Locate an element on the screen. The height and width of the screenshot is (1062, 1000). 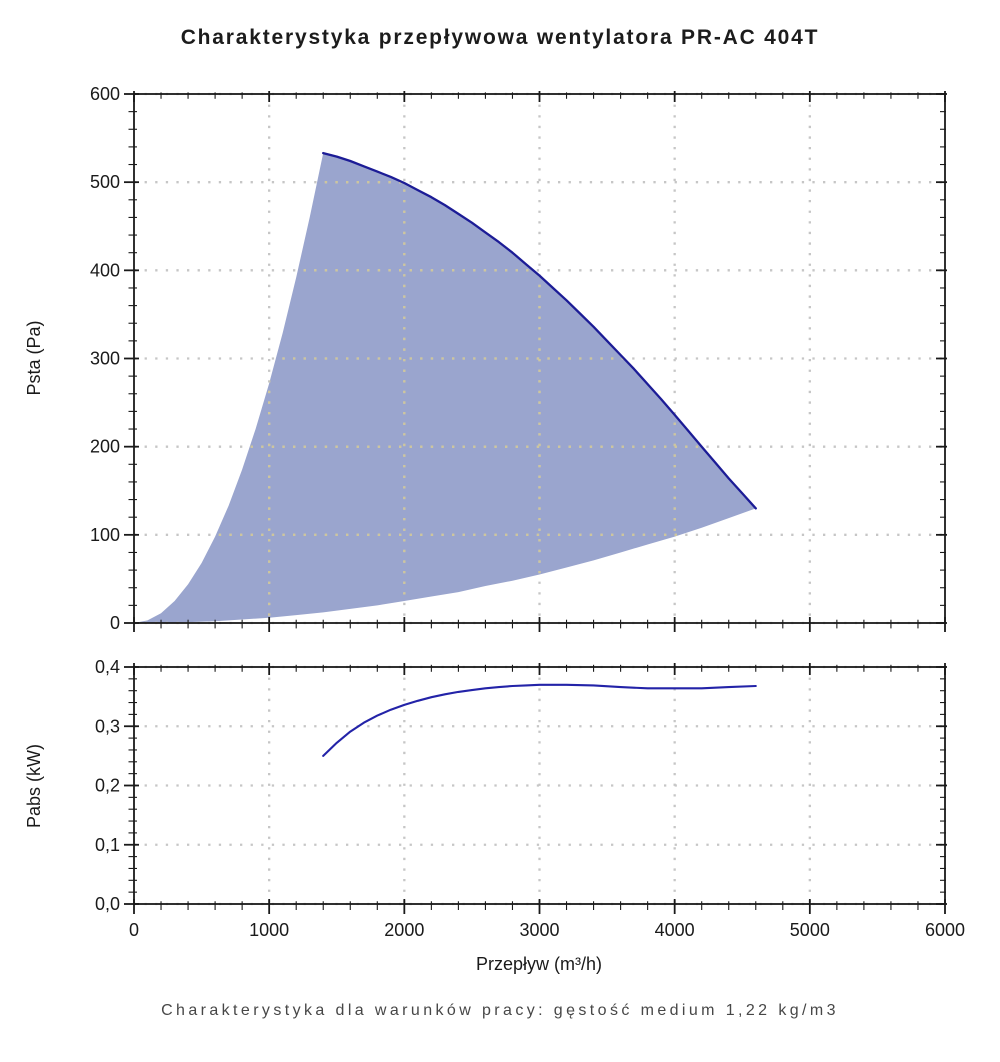
pressure-tick-labels: 0 100 200 300 400 500 600 is located at coordinates (105, 358).